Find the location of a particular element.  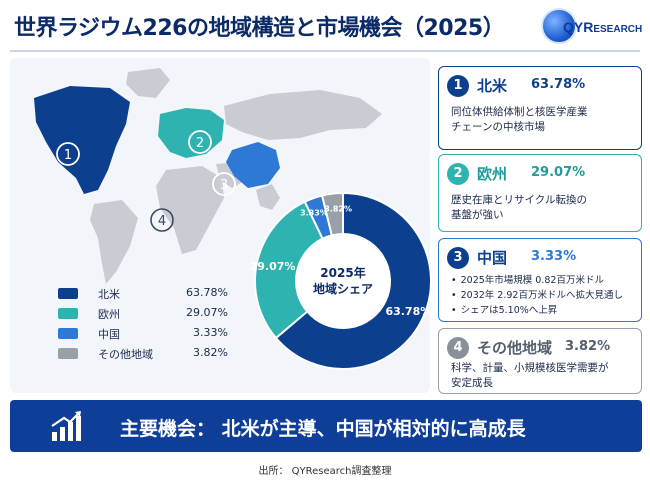

card-line: 科学、計量、小規模核医学需要が is located at coordinates (530, 368).